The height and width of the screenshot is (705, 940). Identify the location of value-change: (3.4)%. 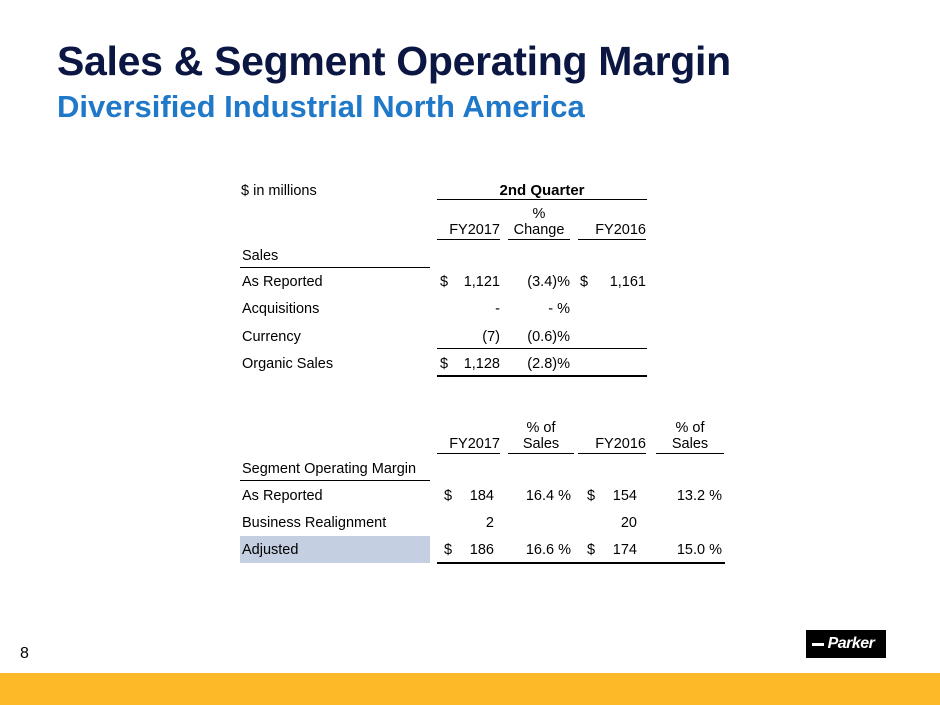
(548, 282).